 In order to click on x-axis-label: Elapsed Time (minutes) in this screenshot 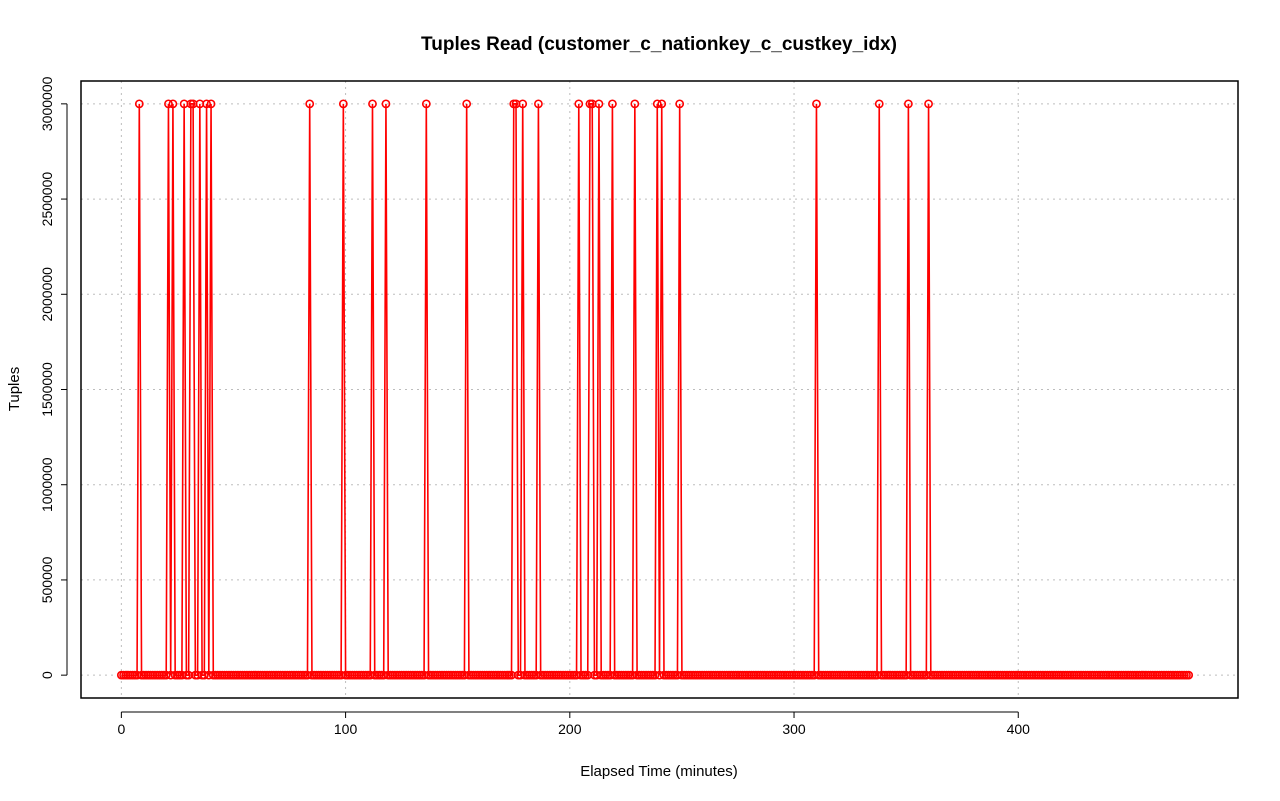, I will do `click(659, 771)`.